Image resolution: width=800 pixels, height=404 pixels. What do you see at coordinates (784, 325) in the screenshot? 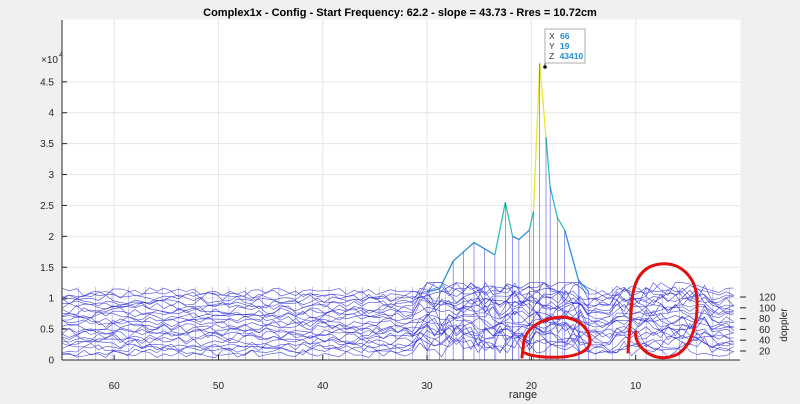
I see `doppler-axis-label: doppler` at bounding box center [784, 325].